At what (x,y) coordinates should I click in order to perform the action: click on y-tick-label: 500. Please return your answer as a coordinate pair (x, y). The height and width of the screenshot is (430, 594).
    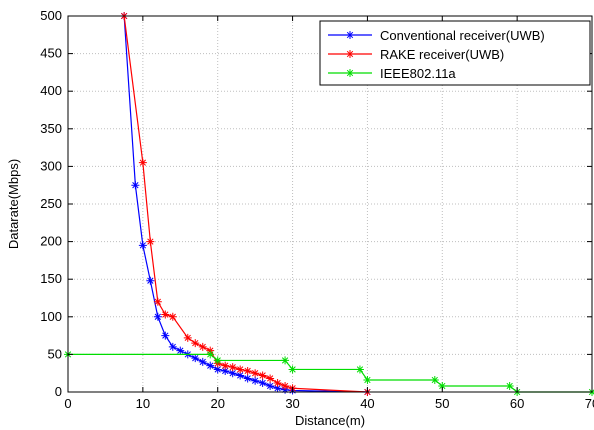
    Looking at the image, I should click on (51, 15).